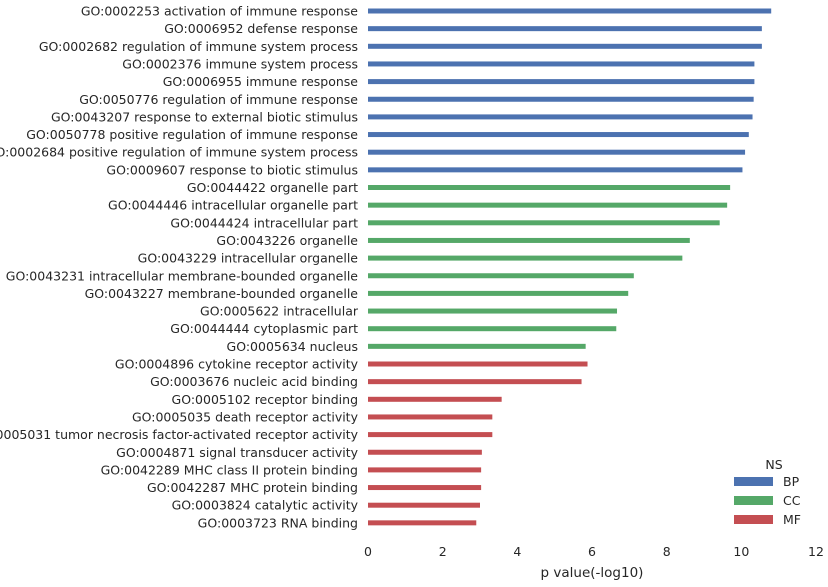 This screenshot has width=828, height=587. What do you see at coordinates (592, 573) in the screenshot?
I see `x-axis-label: p value(-log10)` at bounding box center [592, 573].